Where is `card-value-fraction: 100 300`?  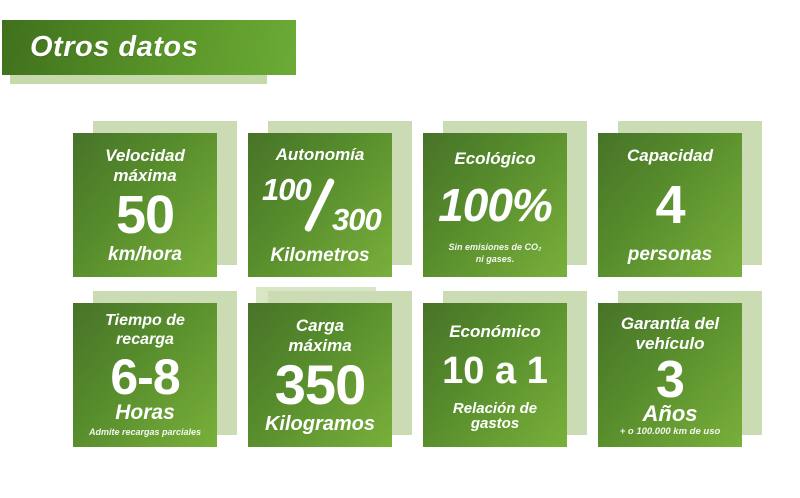
card-value-fraction: 100 300 is located at coordinates (320, 204).